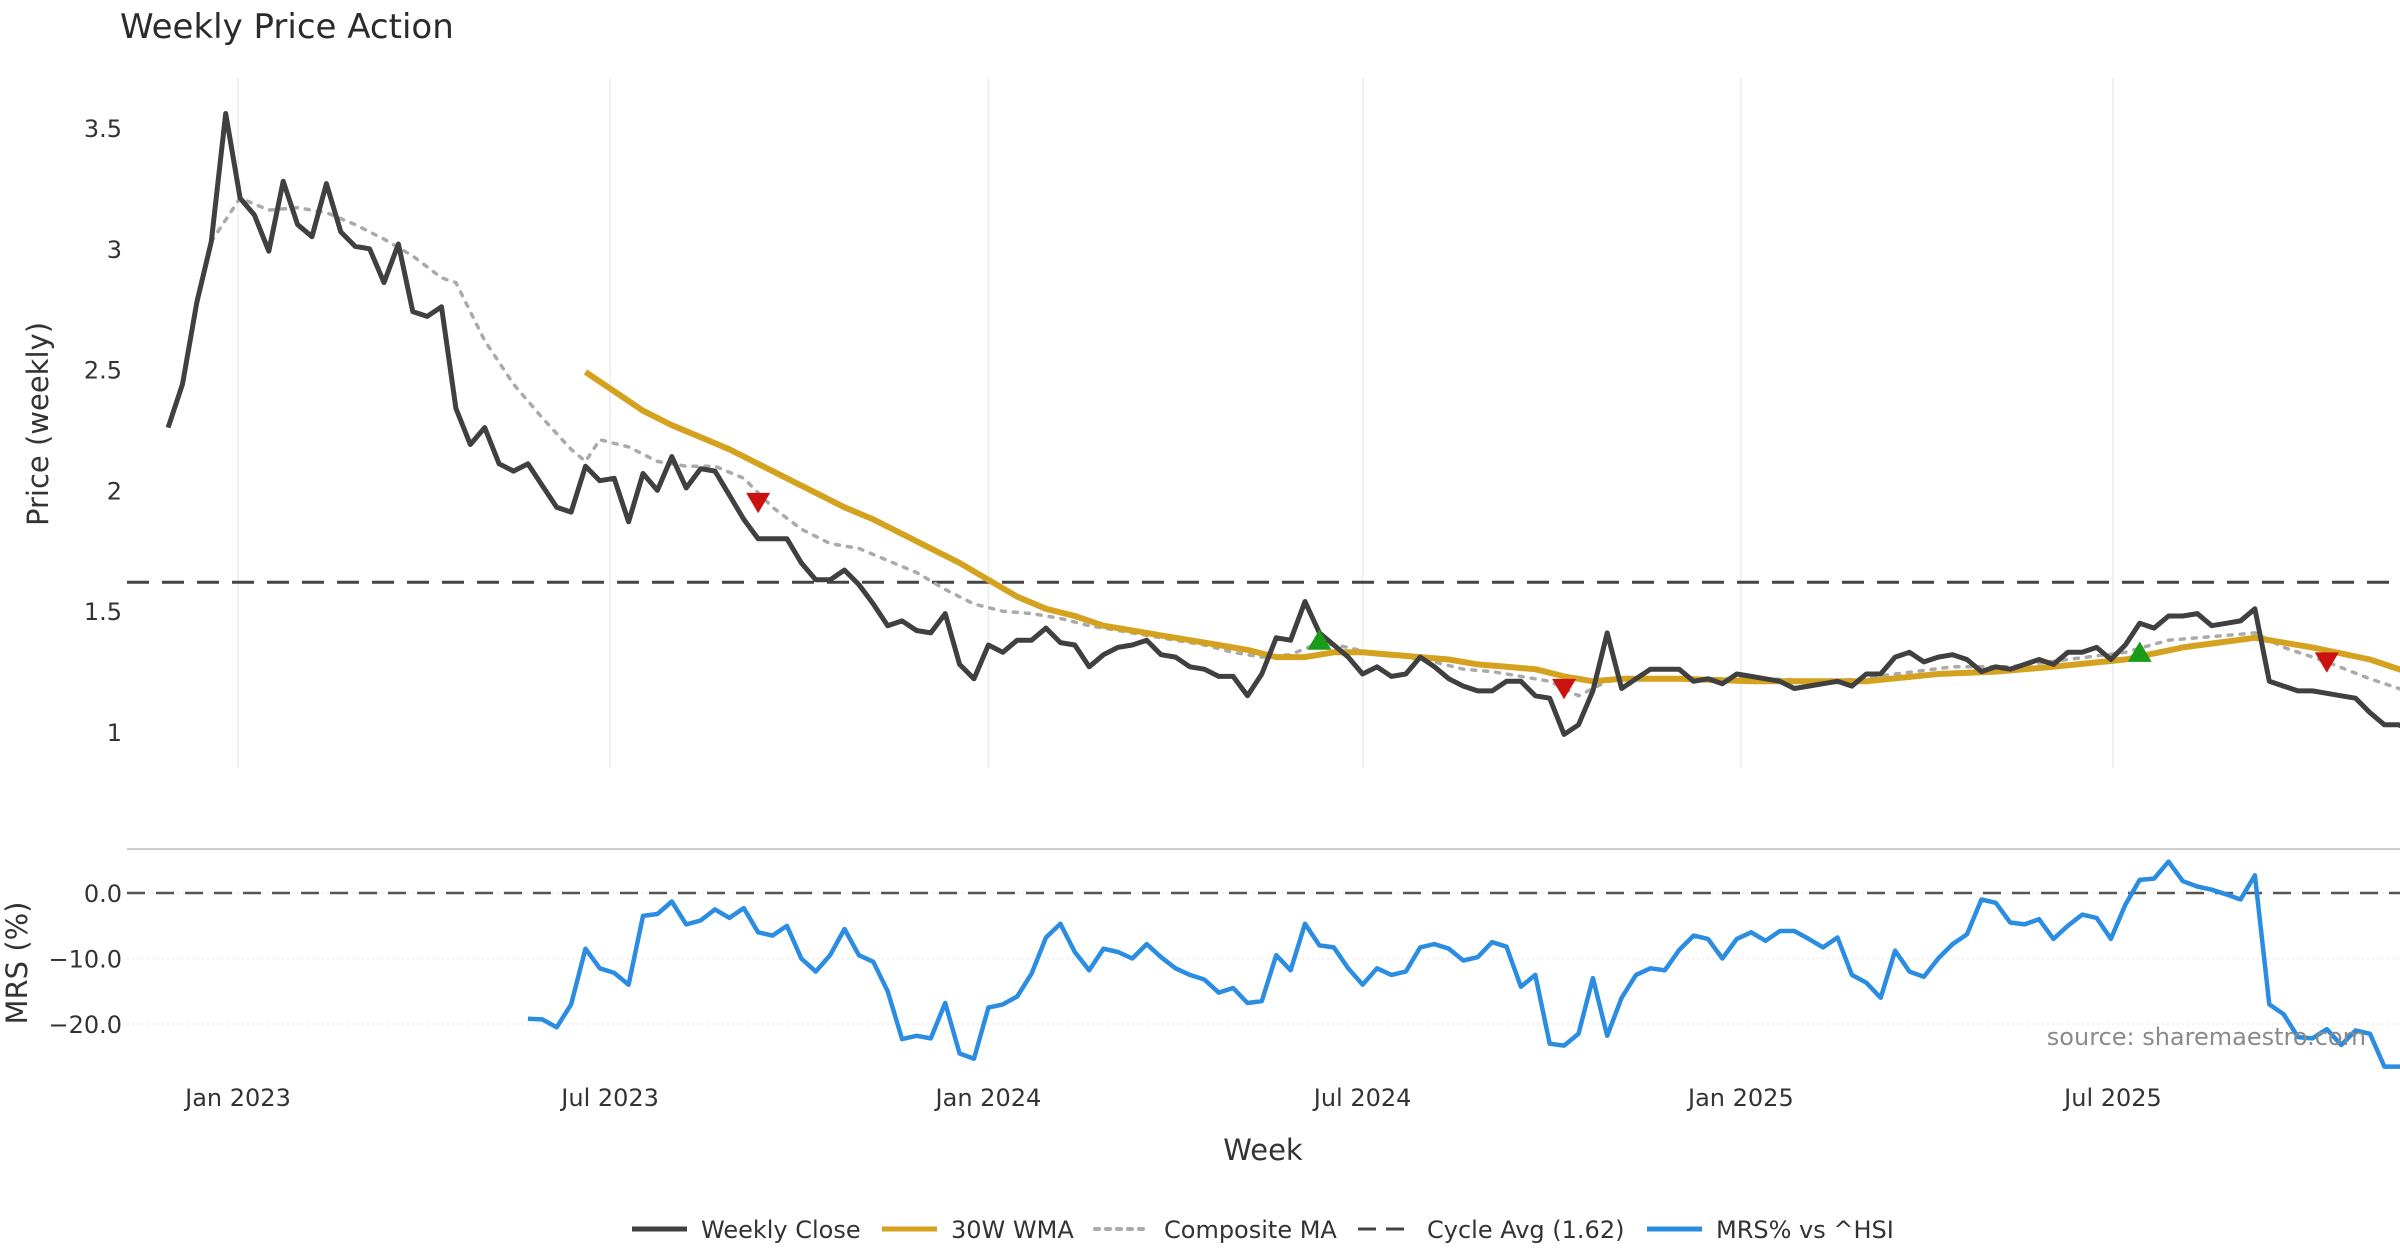  Describe the element at coordinates (237, 1098) in the screenshot. I see `x-tick-label: Jan 2023` at that location.